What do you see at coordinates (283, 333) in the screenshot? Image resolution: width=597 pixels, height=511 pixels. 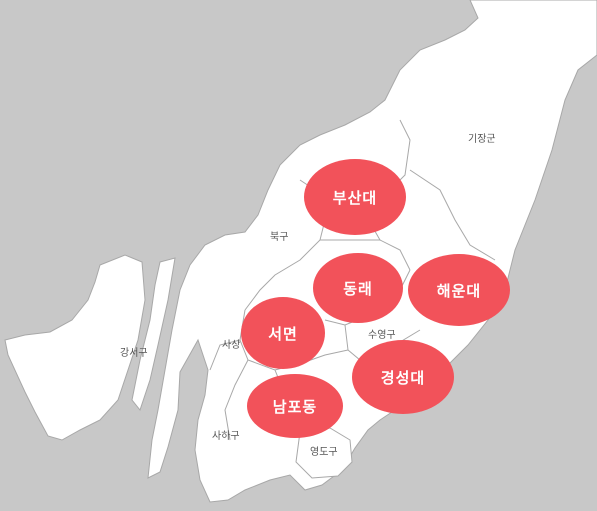 I see `hotspot-seomyeon: 서면` at bounding box center [283, 333].